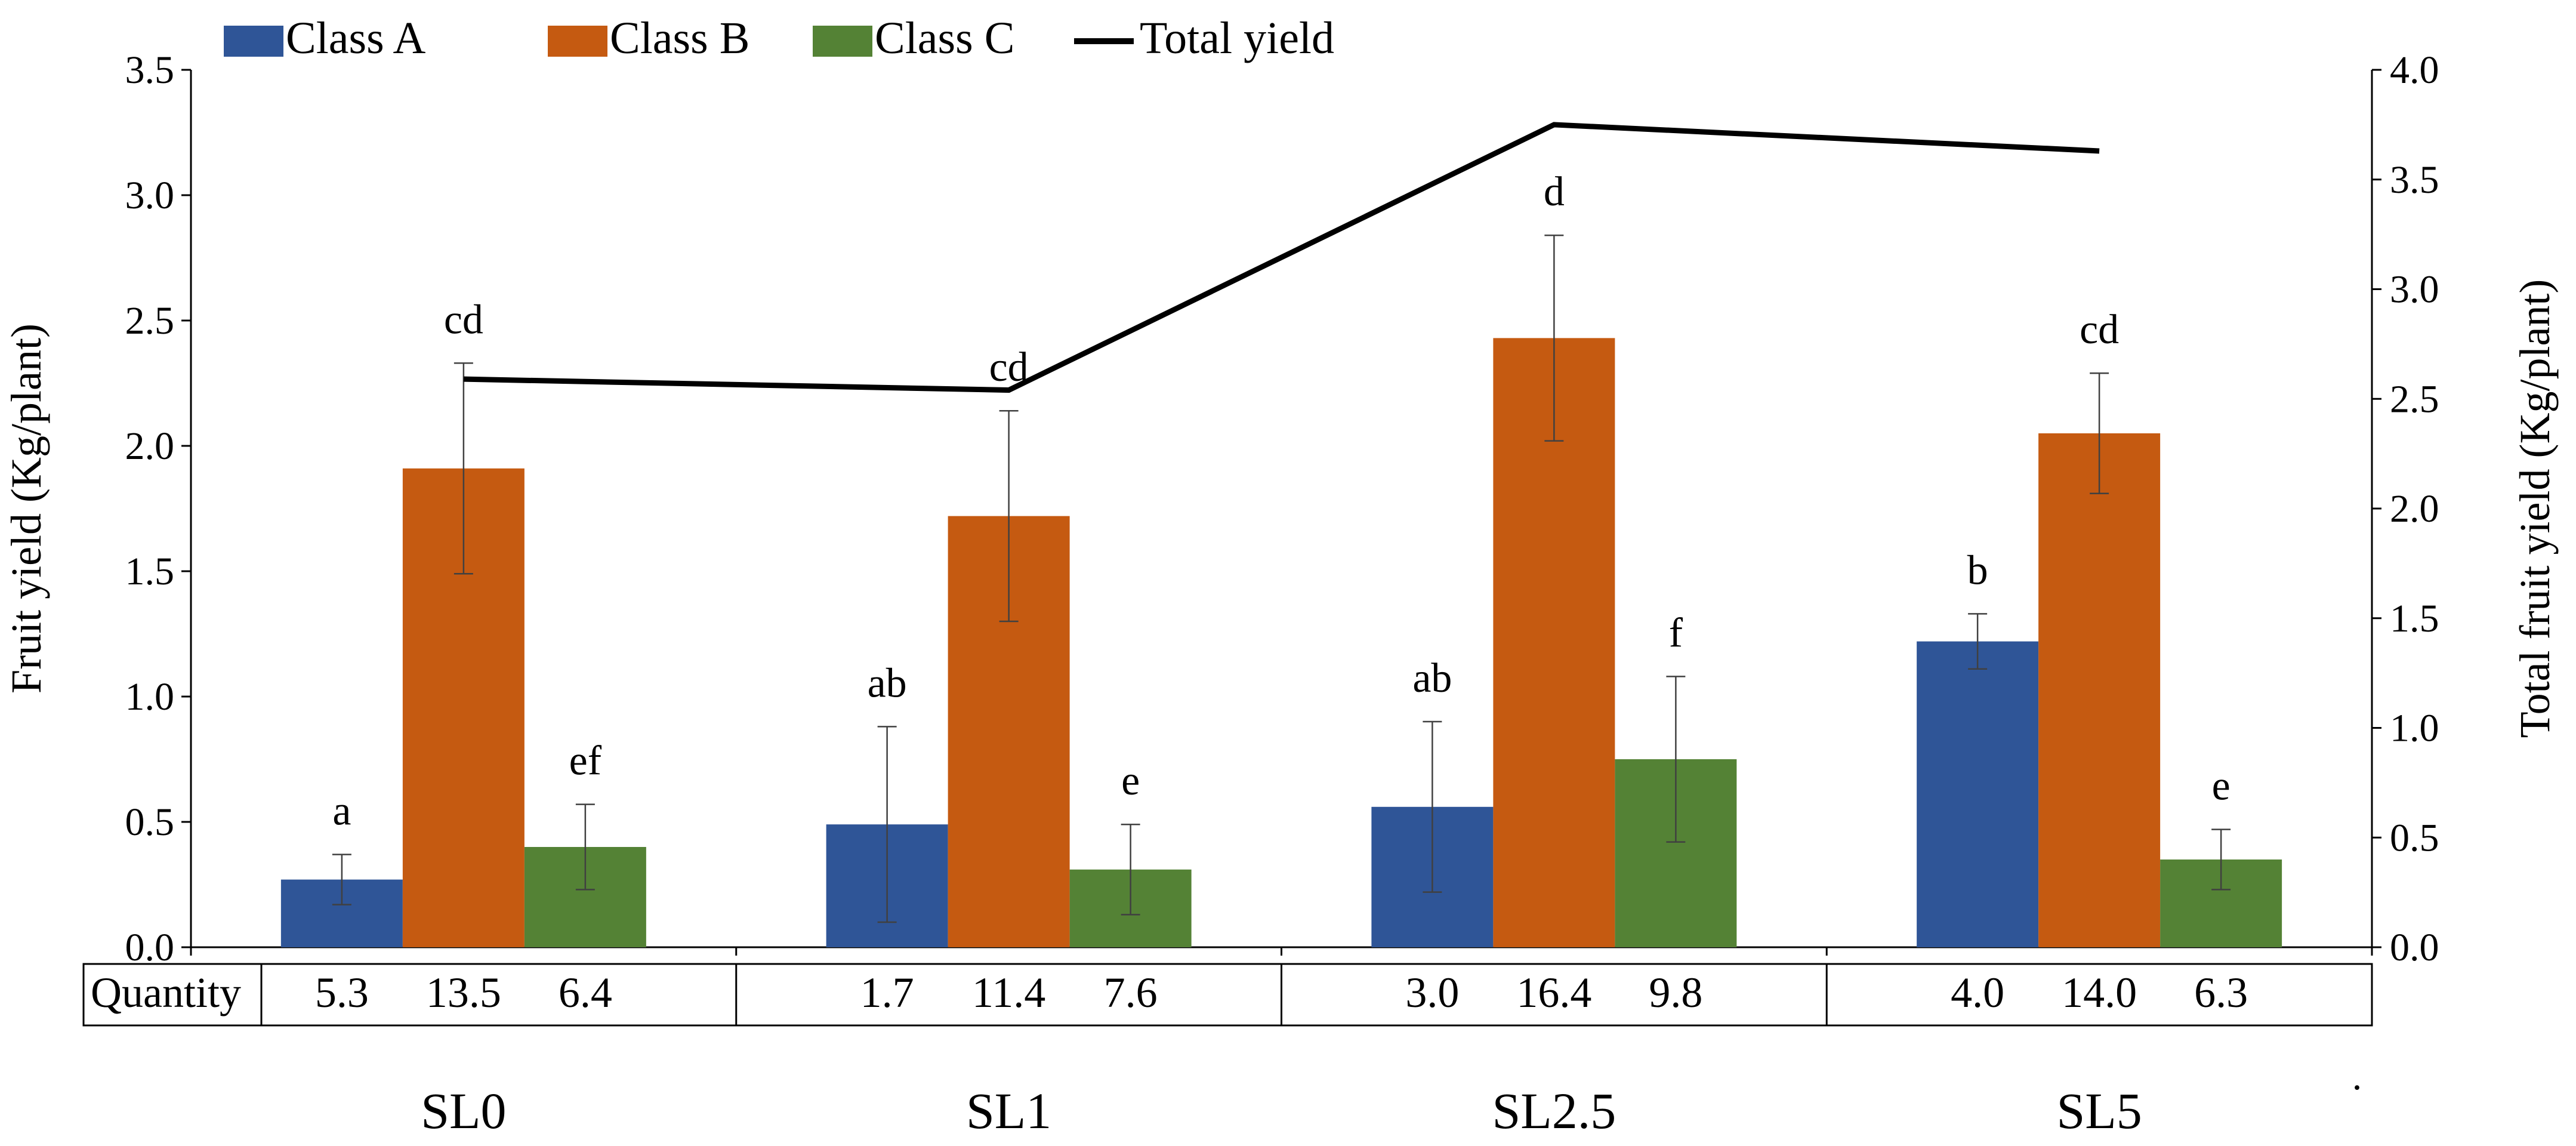  What do you see at coordinates (2535, 508) in the screenshot?
I see `y2-axis-title: Total fruit yield (Kg/plant)` at bounding box center [2535, 508].